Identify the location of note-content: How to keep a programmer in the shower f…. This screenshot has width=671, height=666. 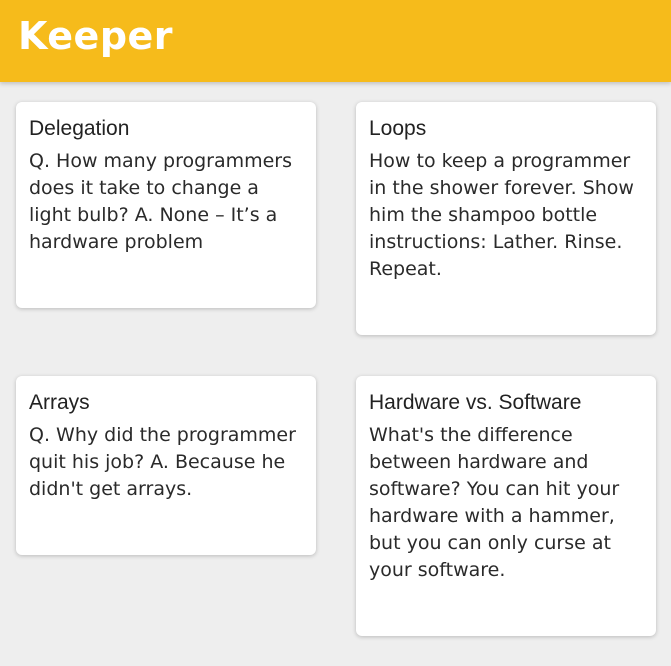
(501, 215).